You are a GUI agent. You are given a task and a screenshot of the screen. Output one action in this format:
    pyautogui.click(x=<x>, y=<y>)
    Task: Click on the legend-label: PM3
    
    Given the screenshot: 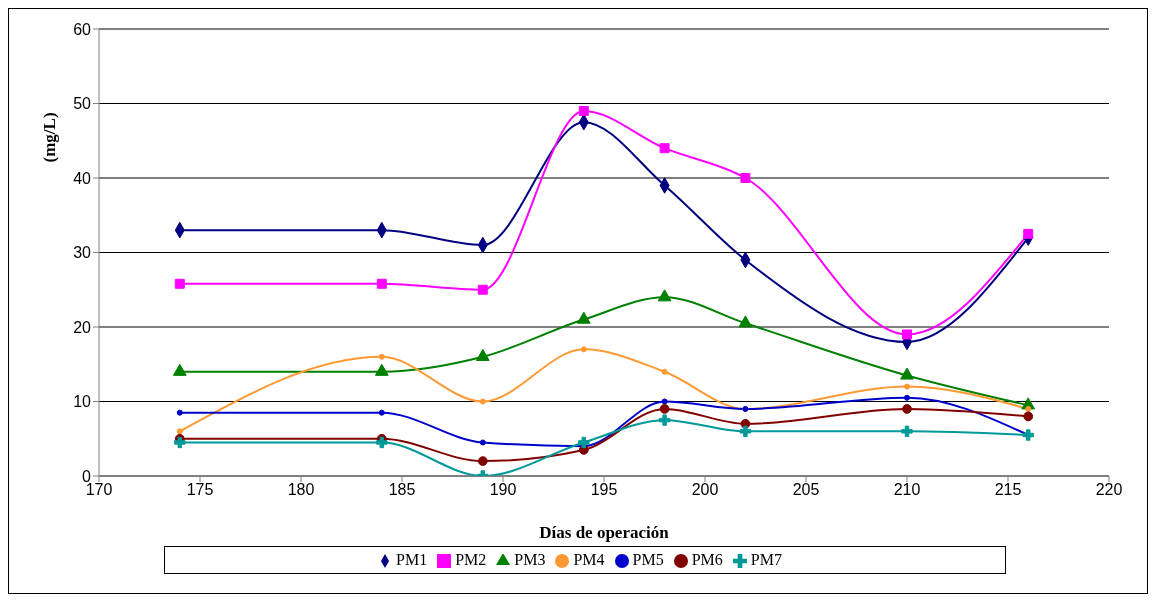 What is the action you would take?
    pyautogui.click(x=530, y=559)
    